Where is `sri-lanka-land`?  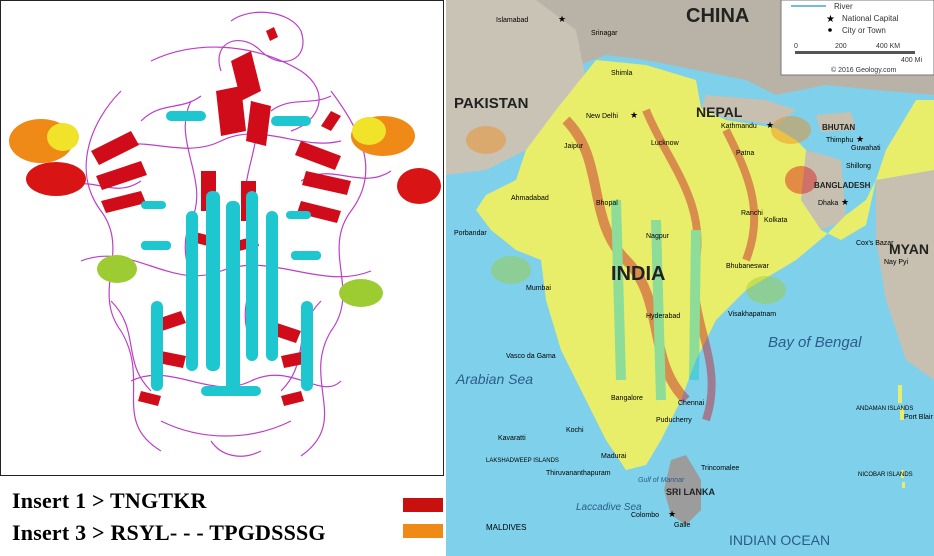 sri-lanka-land is located at coordinates (682, 490).